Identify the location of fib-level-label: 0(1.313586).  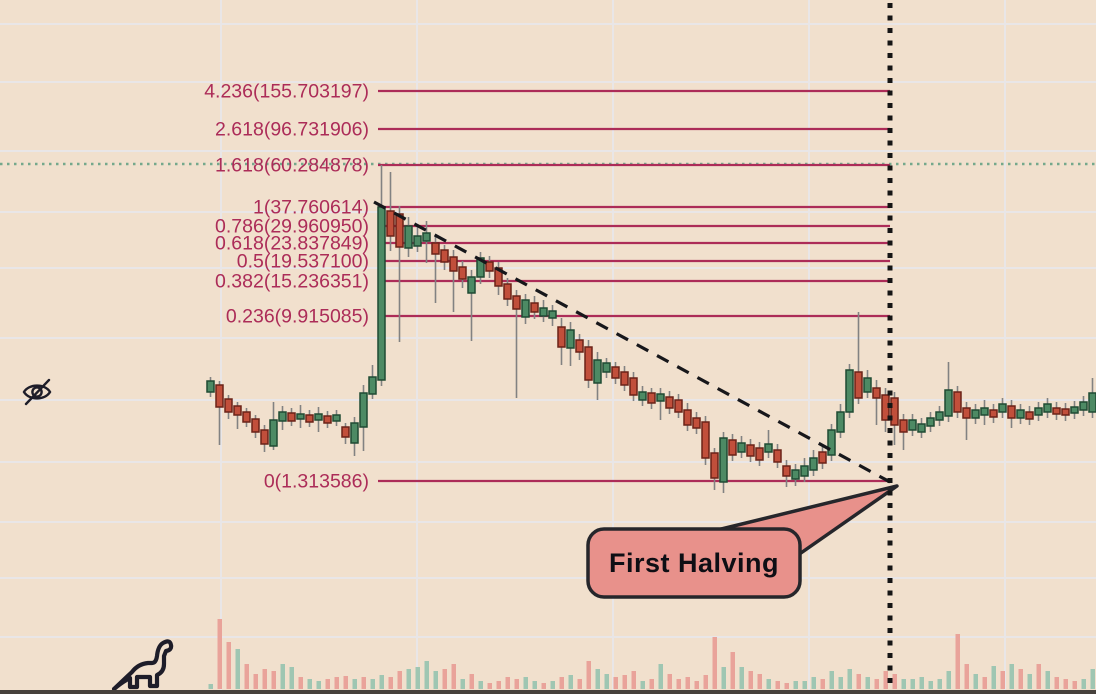
(316, 482).